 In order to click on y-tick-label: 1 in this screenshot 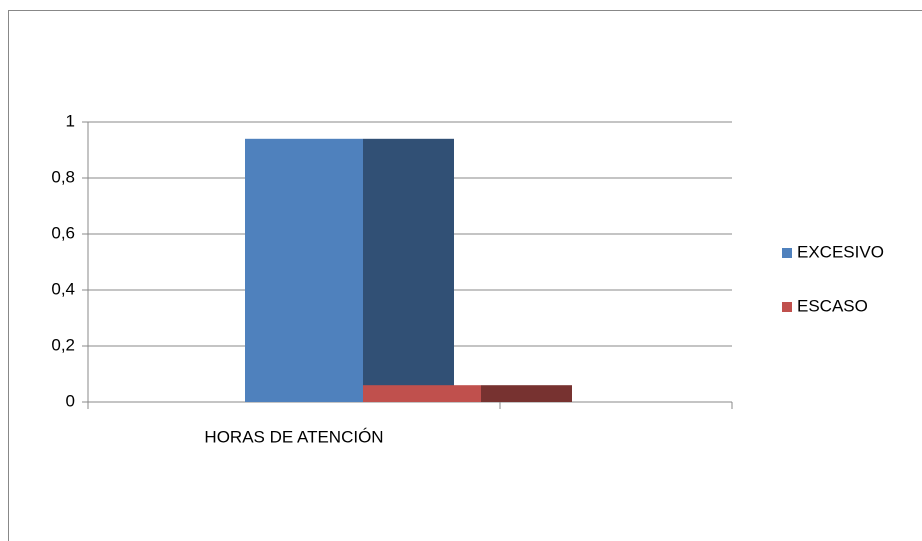, I will do `click(70, 120)`.